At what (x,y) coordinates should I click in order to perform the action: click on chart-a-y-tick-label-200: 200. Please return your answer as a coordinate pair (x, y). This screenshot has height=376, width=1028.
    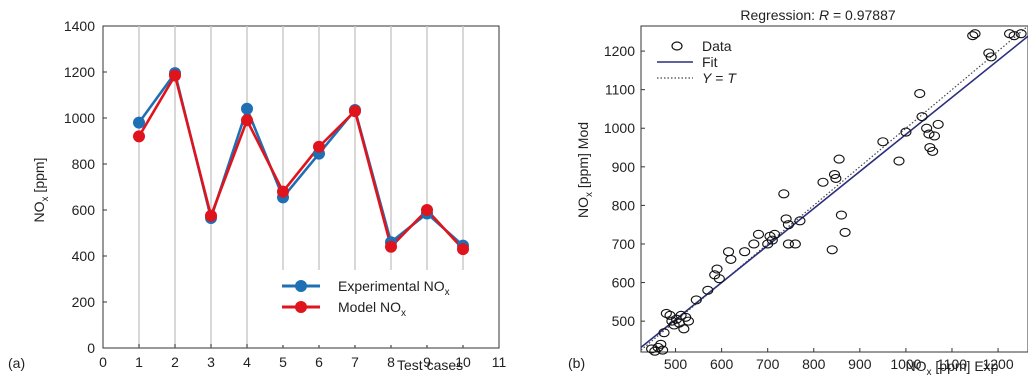
    Looking at the image, I should click on (84, 302).